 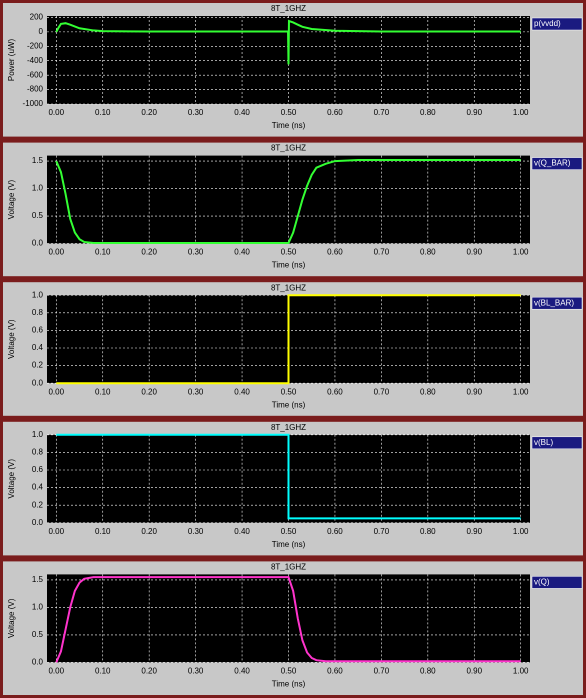 What do you see at coordinates (547, 23) in the screenshot?
I see `legend-label: p(vvdd)` at bounding box center [547, 23].